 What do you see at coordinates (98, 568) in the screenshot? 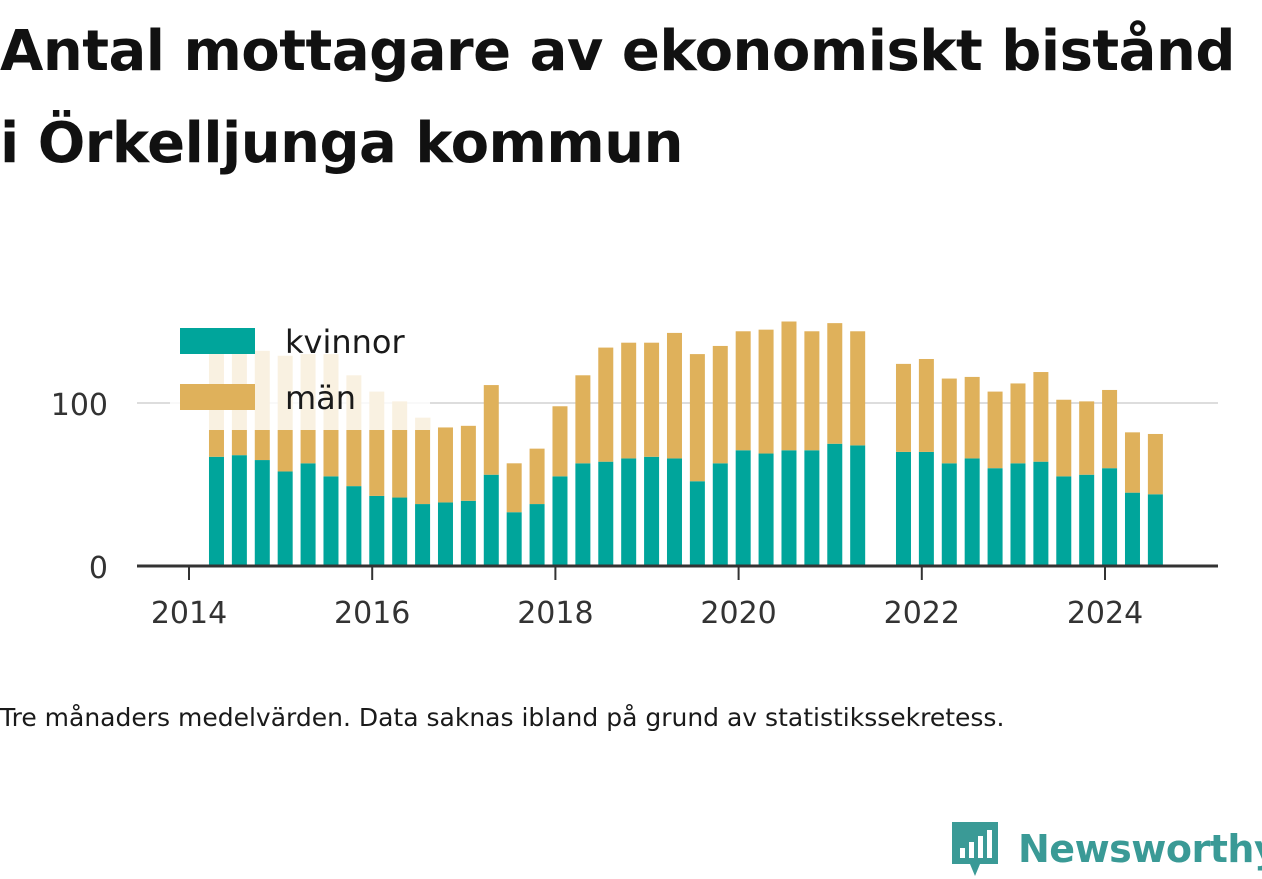
I see `y-tick-label: 0` at bounding box center [98, 568].